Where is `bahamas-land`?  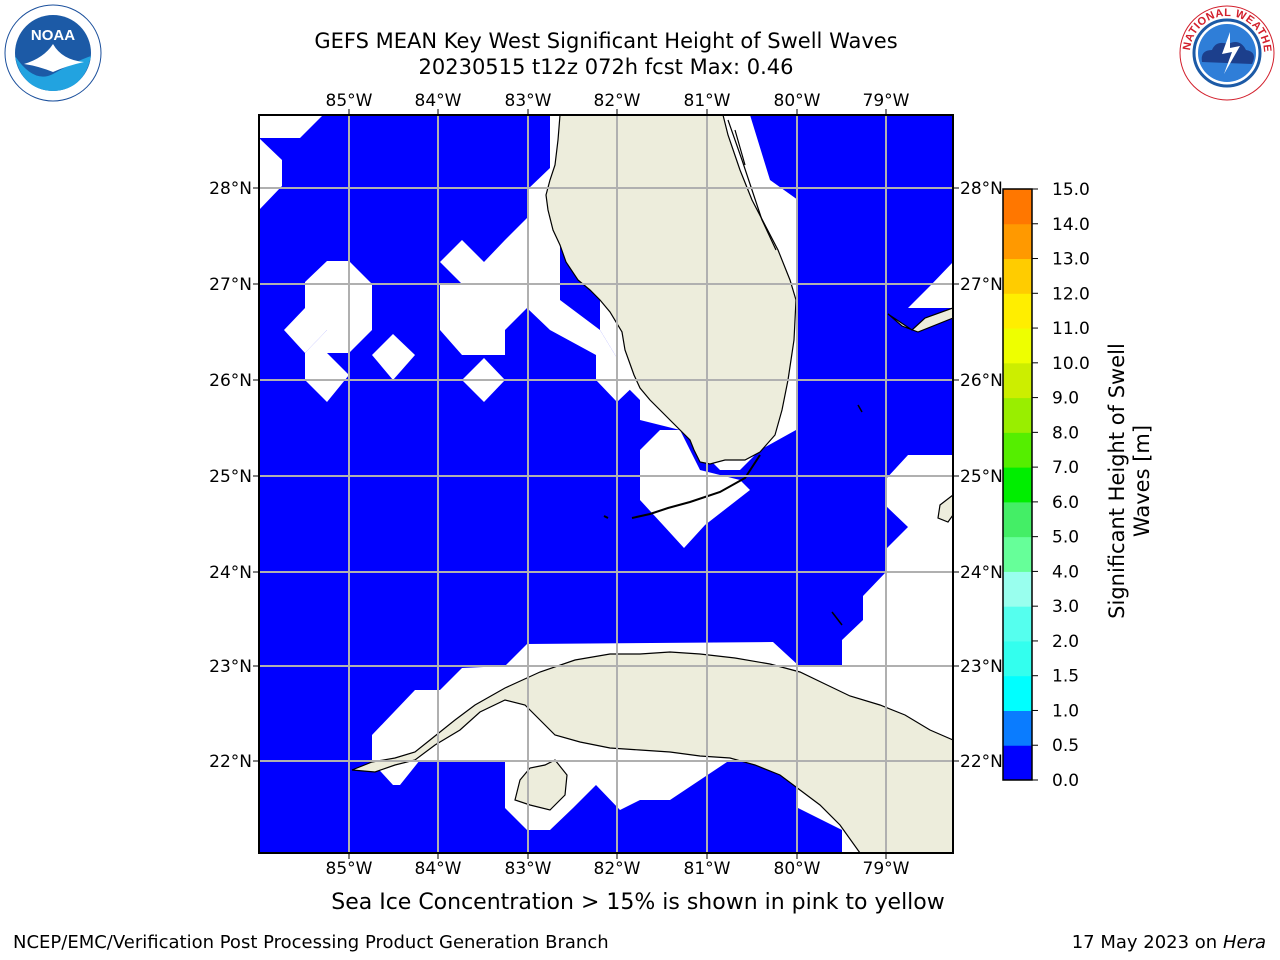
bahamas-land is located at coordinates (920, 320).